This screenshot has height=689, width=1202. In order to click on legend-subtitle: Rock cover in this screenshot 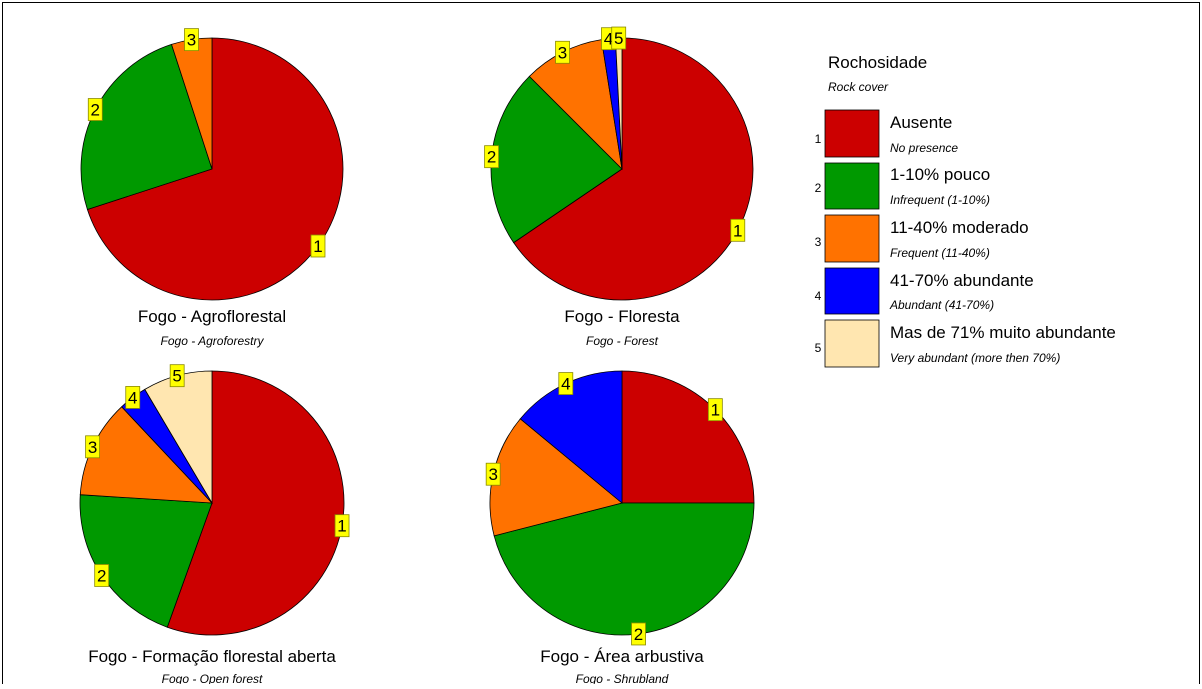, I will do `click(858, 87)`.